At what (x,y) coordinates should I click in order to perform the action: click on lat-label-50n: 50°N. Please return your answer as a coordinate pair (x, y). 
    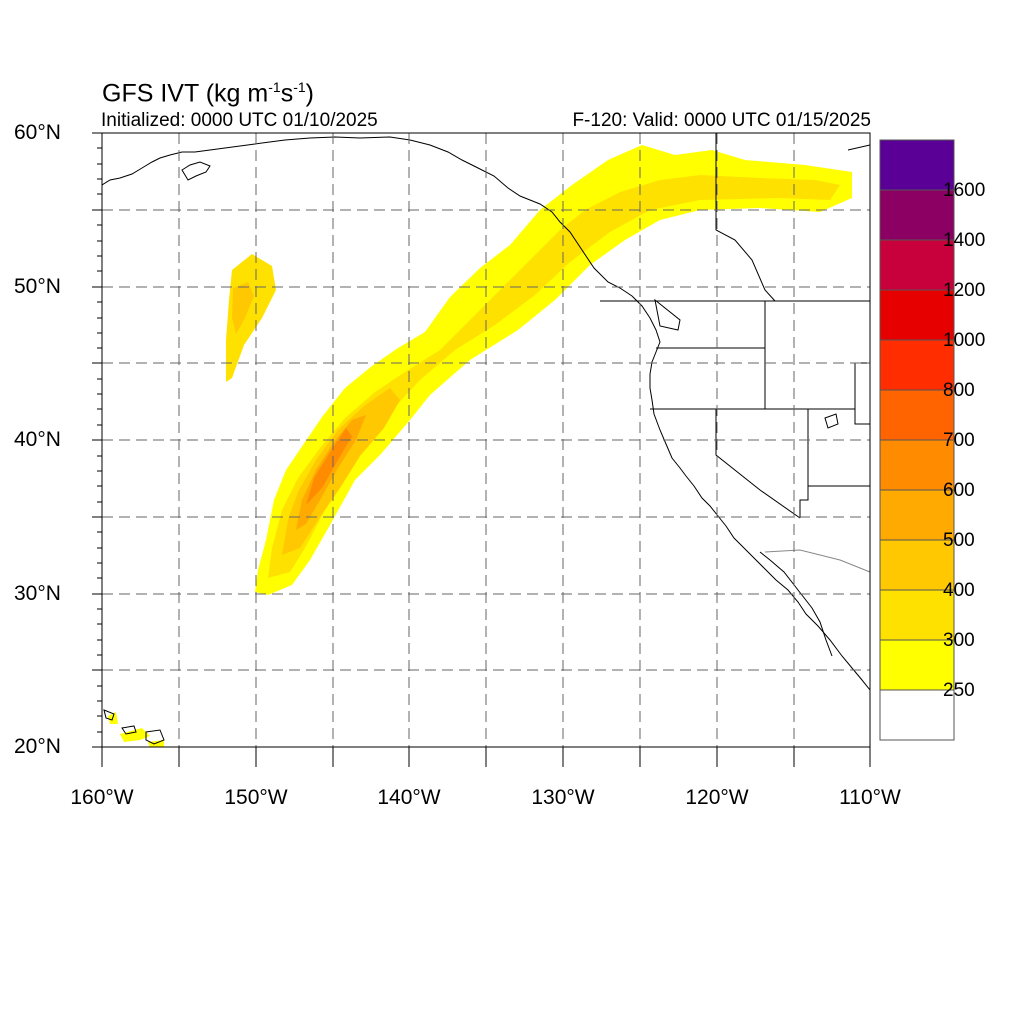
    Looking at the image, I should click on (37, 286).